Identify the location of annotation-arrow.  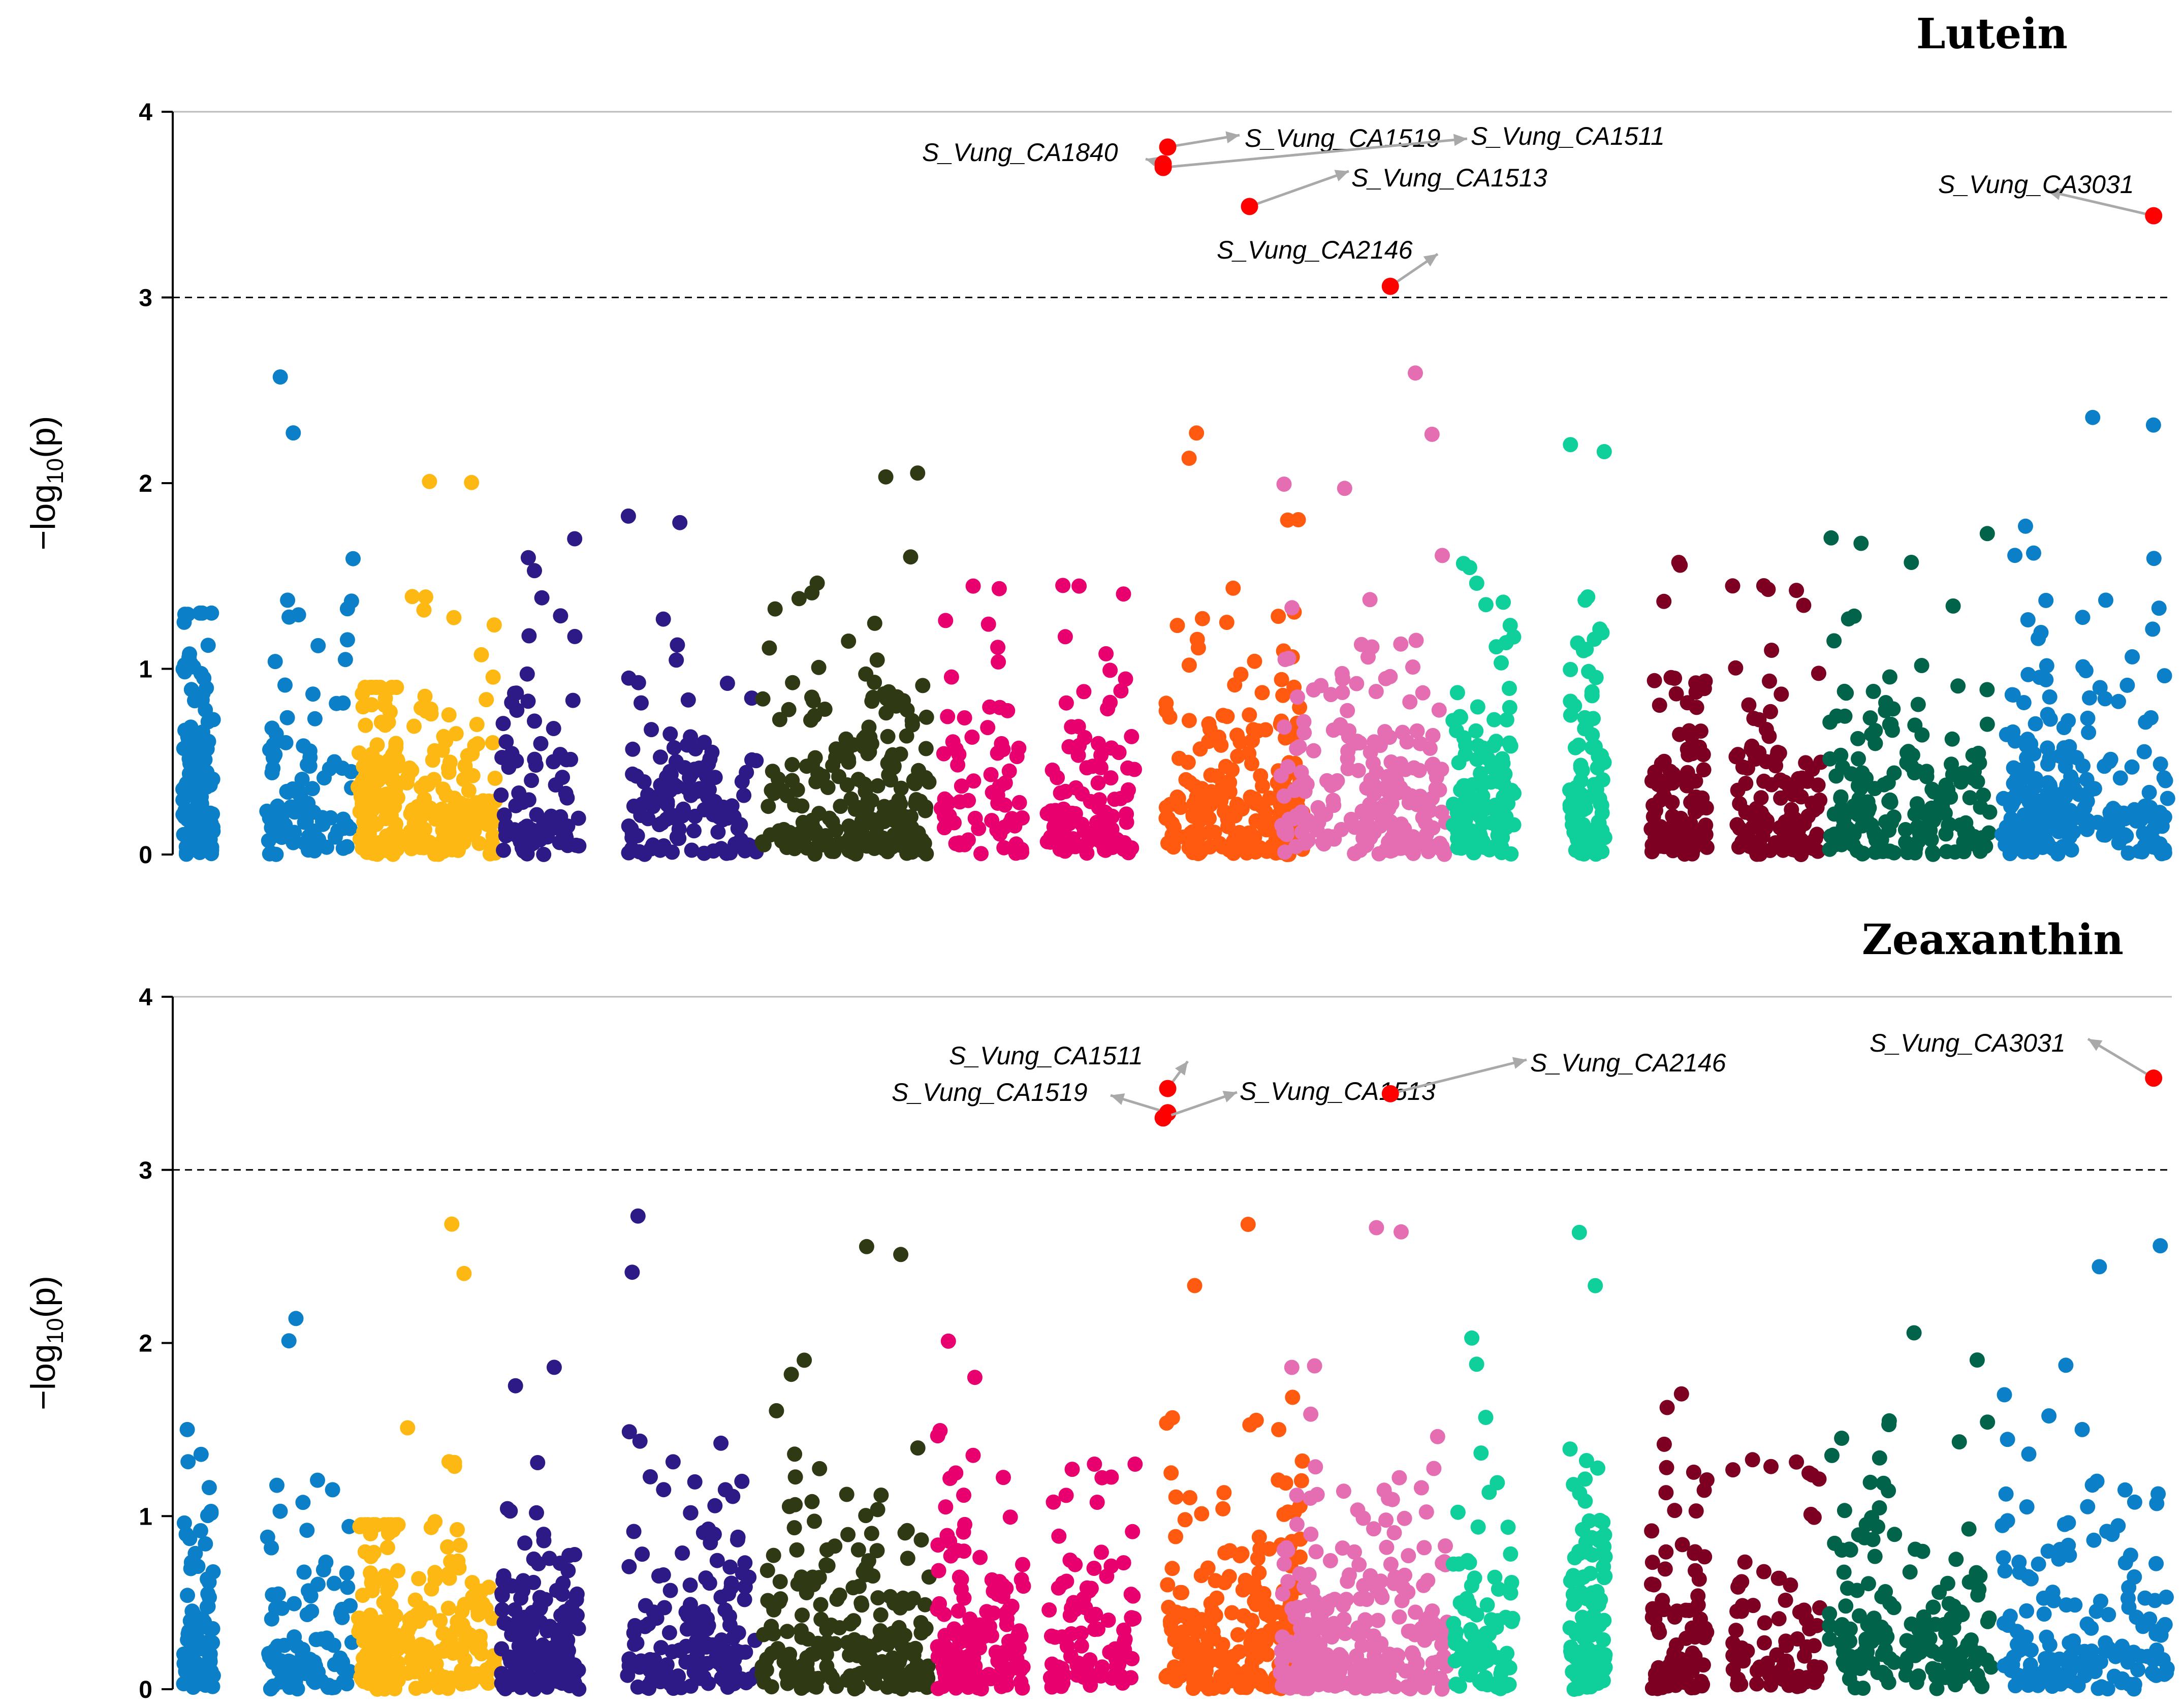
(1299, 189).